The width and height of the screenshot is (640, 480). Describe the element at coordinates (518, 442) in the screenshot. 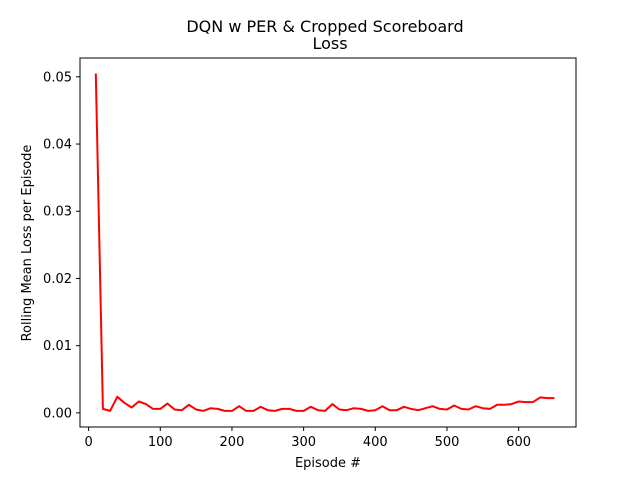

I see `x-tick-label: 600` at that location.